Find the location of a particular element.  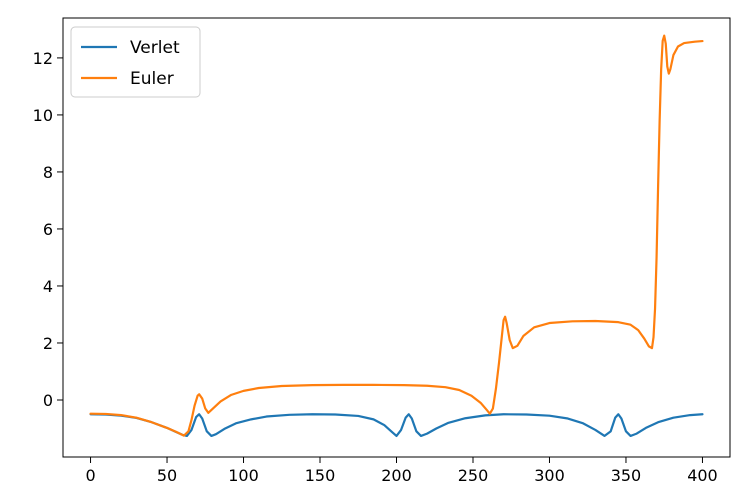

y-tick-label: 4 is located at coordinates (48, 286).